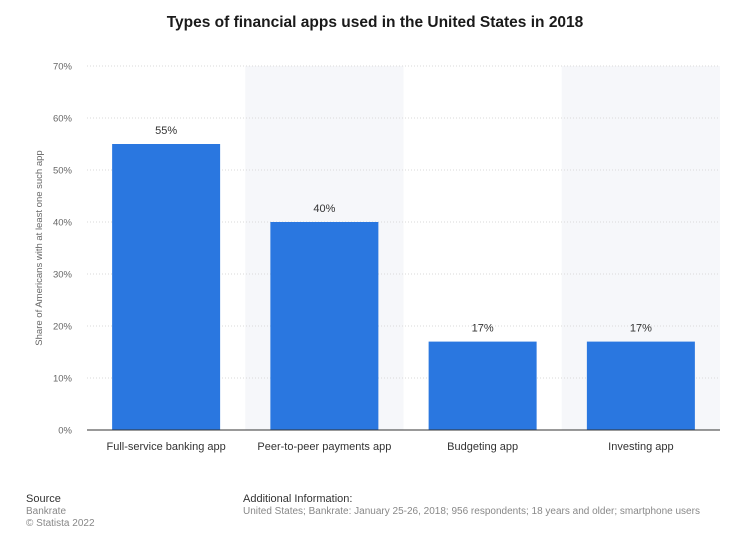 The height and width of the screenshot is (557, 750). What do you see at coordinates (63, 119) in the screenshot?
I see `y-tick-label: 60%` at bounding box center [63, 119].